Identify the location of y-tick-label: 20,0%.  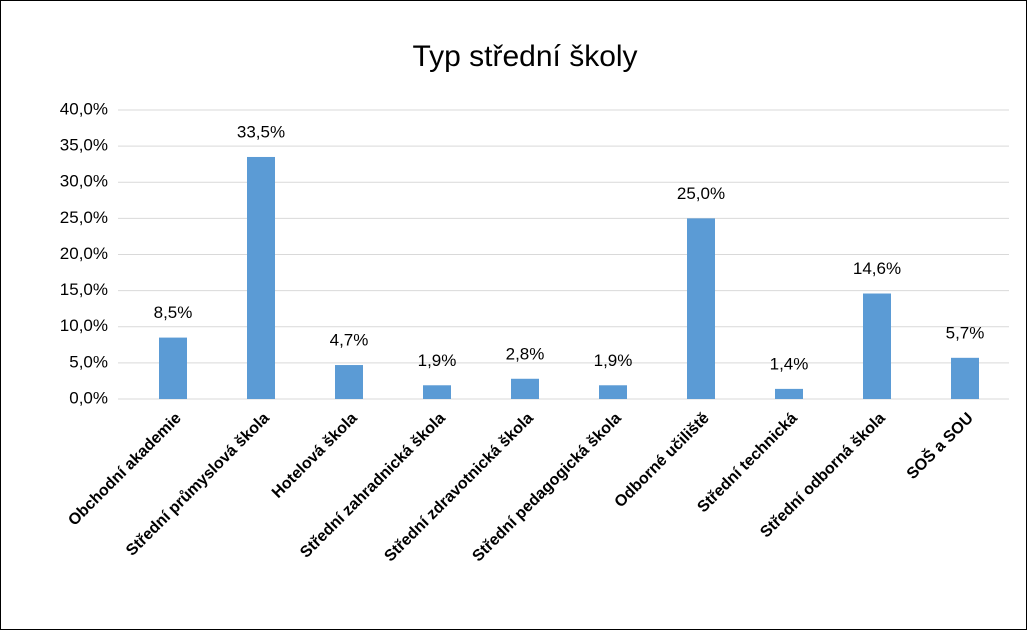
(84, 253).